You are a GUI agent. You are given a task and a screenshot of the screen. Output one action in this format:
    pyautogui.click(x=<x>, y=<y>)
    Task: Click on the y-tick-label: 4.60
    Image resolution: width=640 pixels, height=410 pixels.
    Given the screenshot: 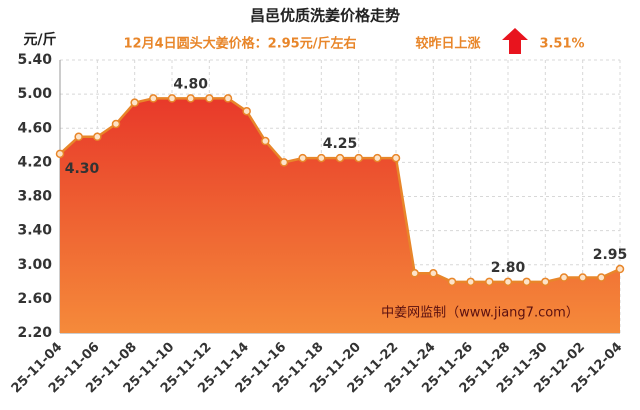 What is the action you would take?
    pyautogui.click(x=34, y=128)
    